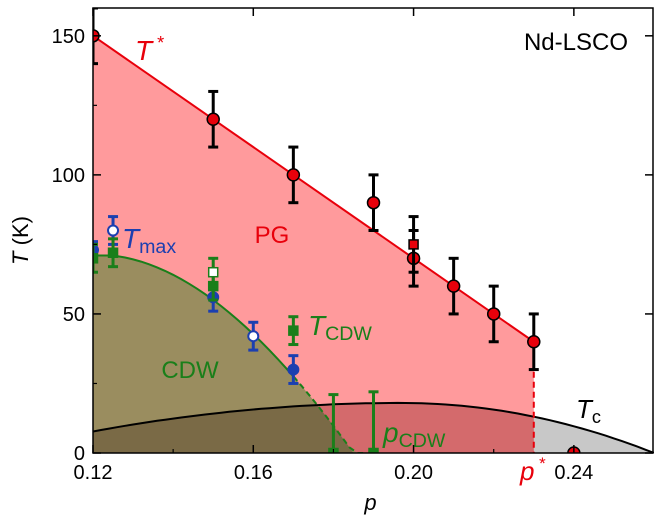  I want to click on y-tick-label: 50, so click(74, 315).